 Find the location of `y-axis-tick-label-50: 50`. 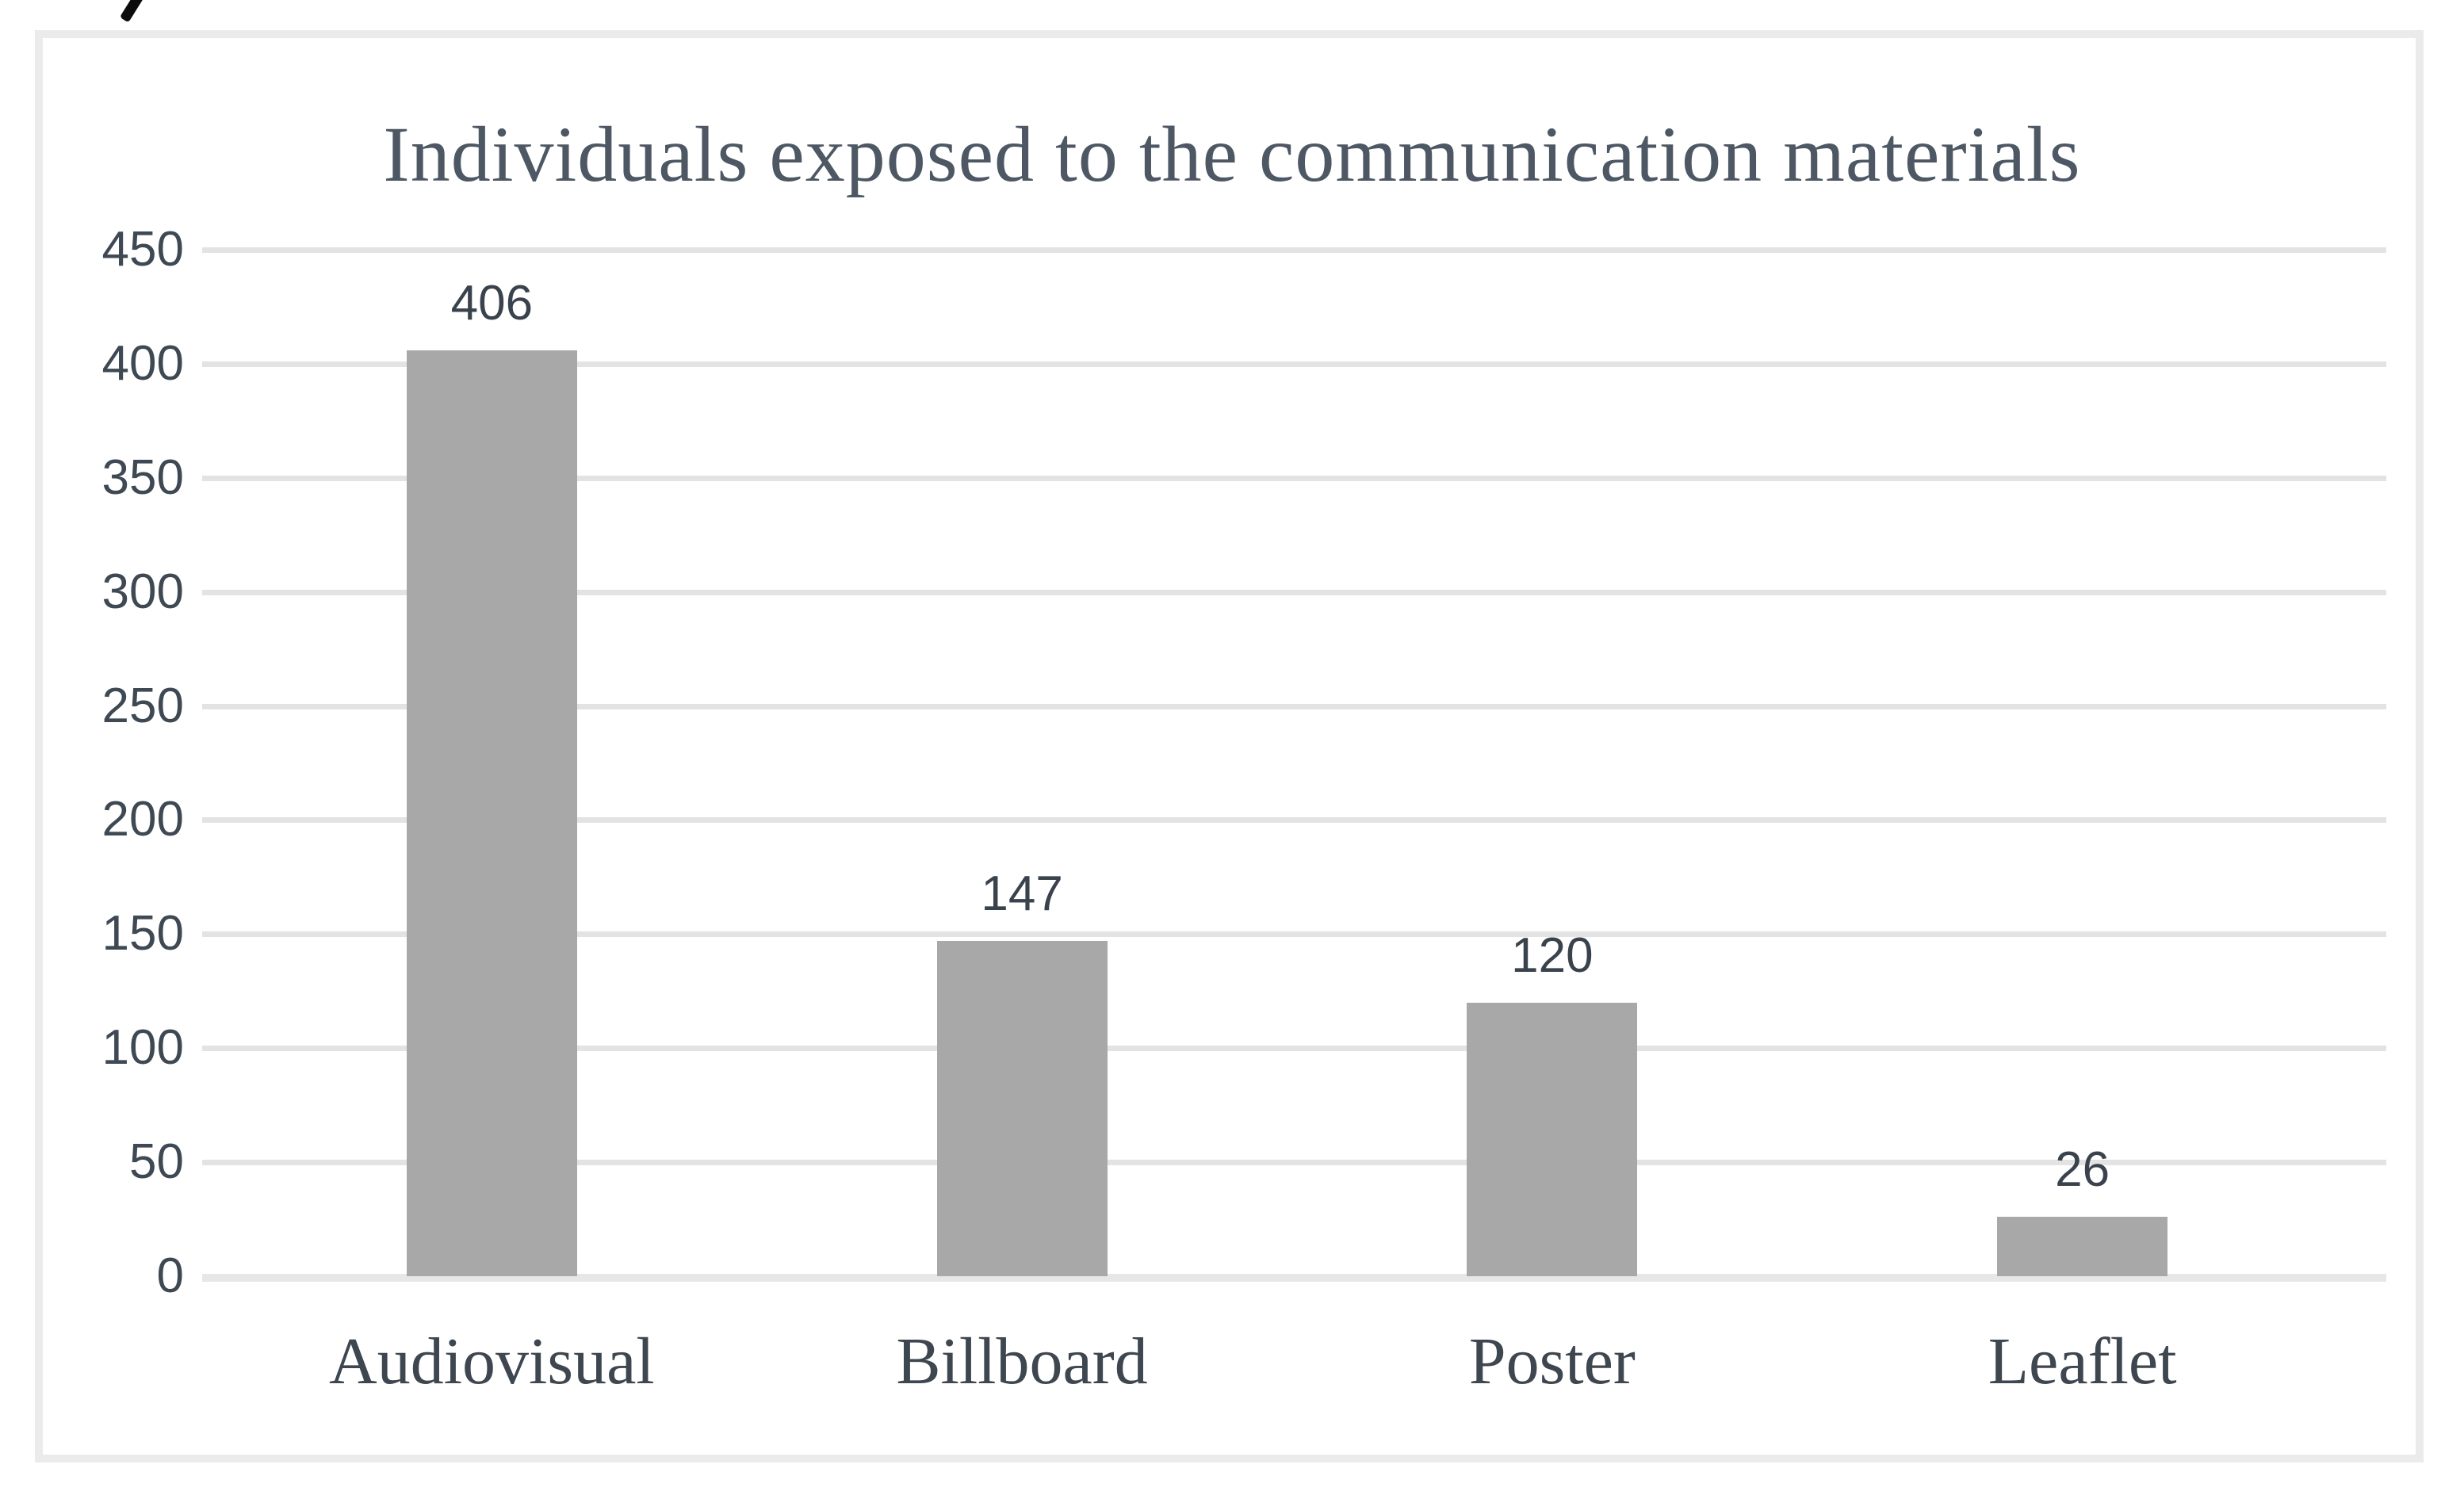

y-axis-tick-label-50: 50 is located at coordinates (156, 1162).